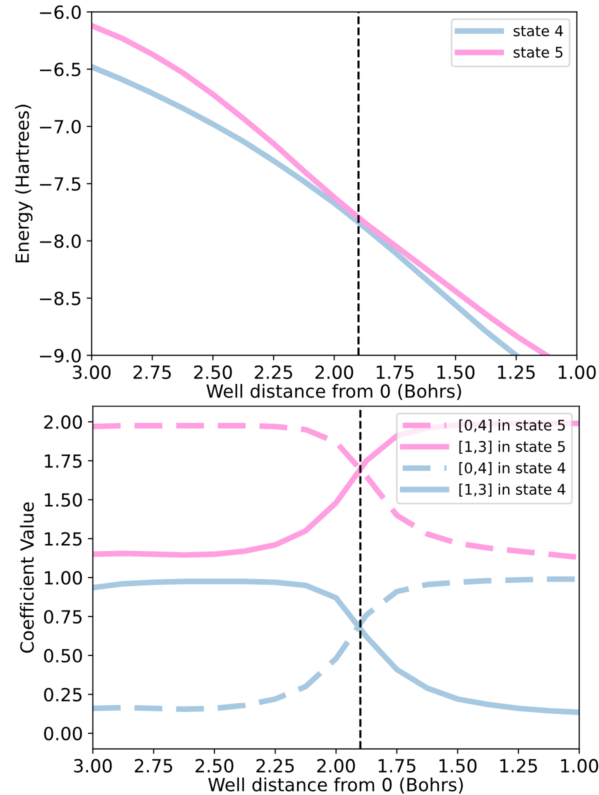  Describe the element at coordinates (512, 469) in the screenshot. I see `legend-label: [0,4] in state 4` at that location.